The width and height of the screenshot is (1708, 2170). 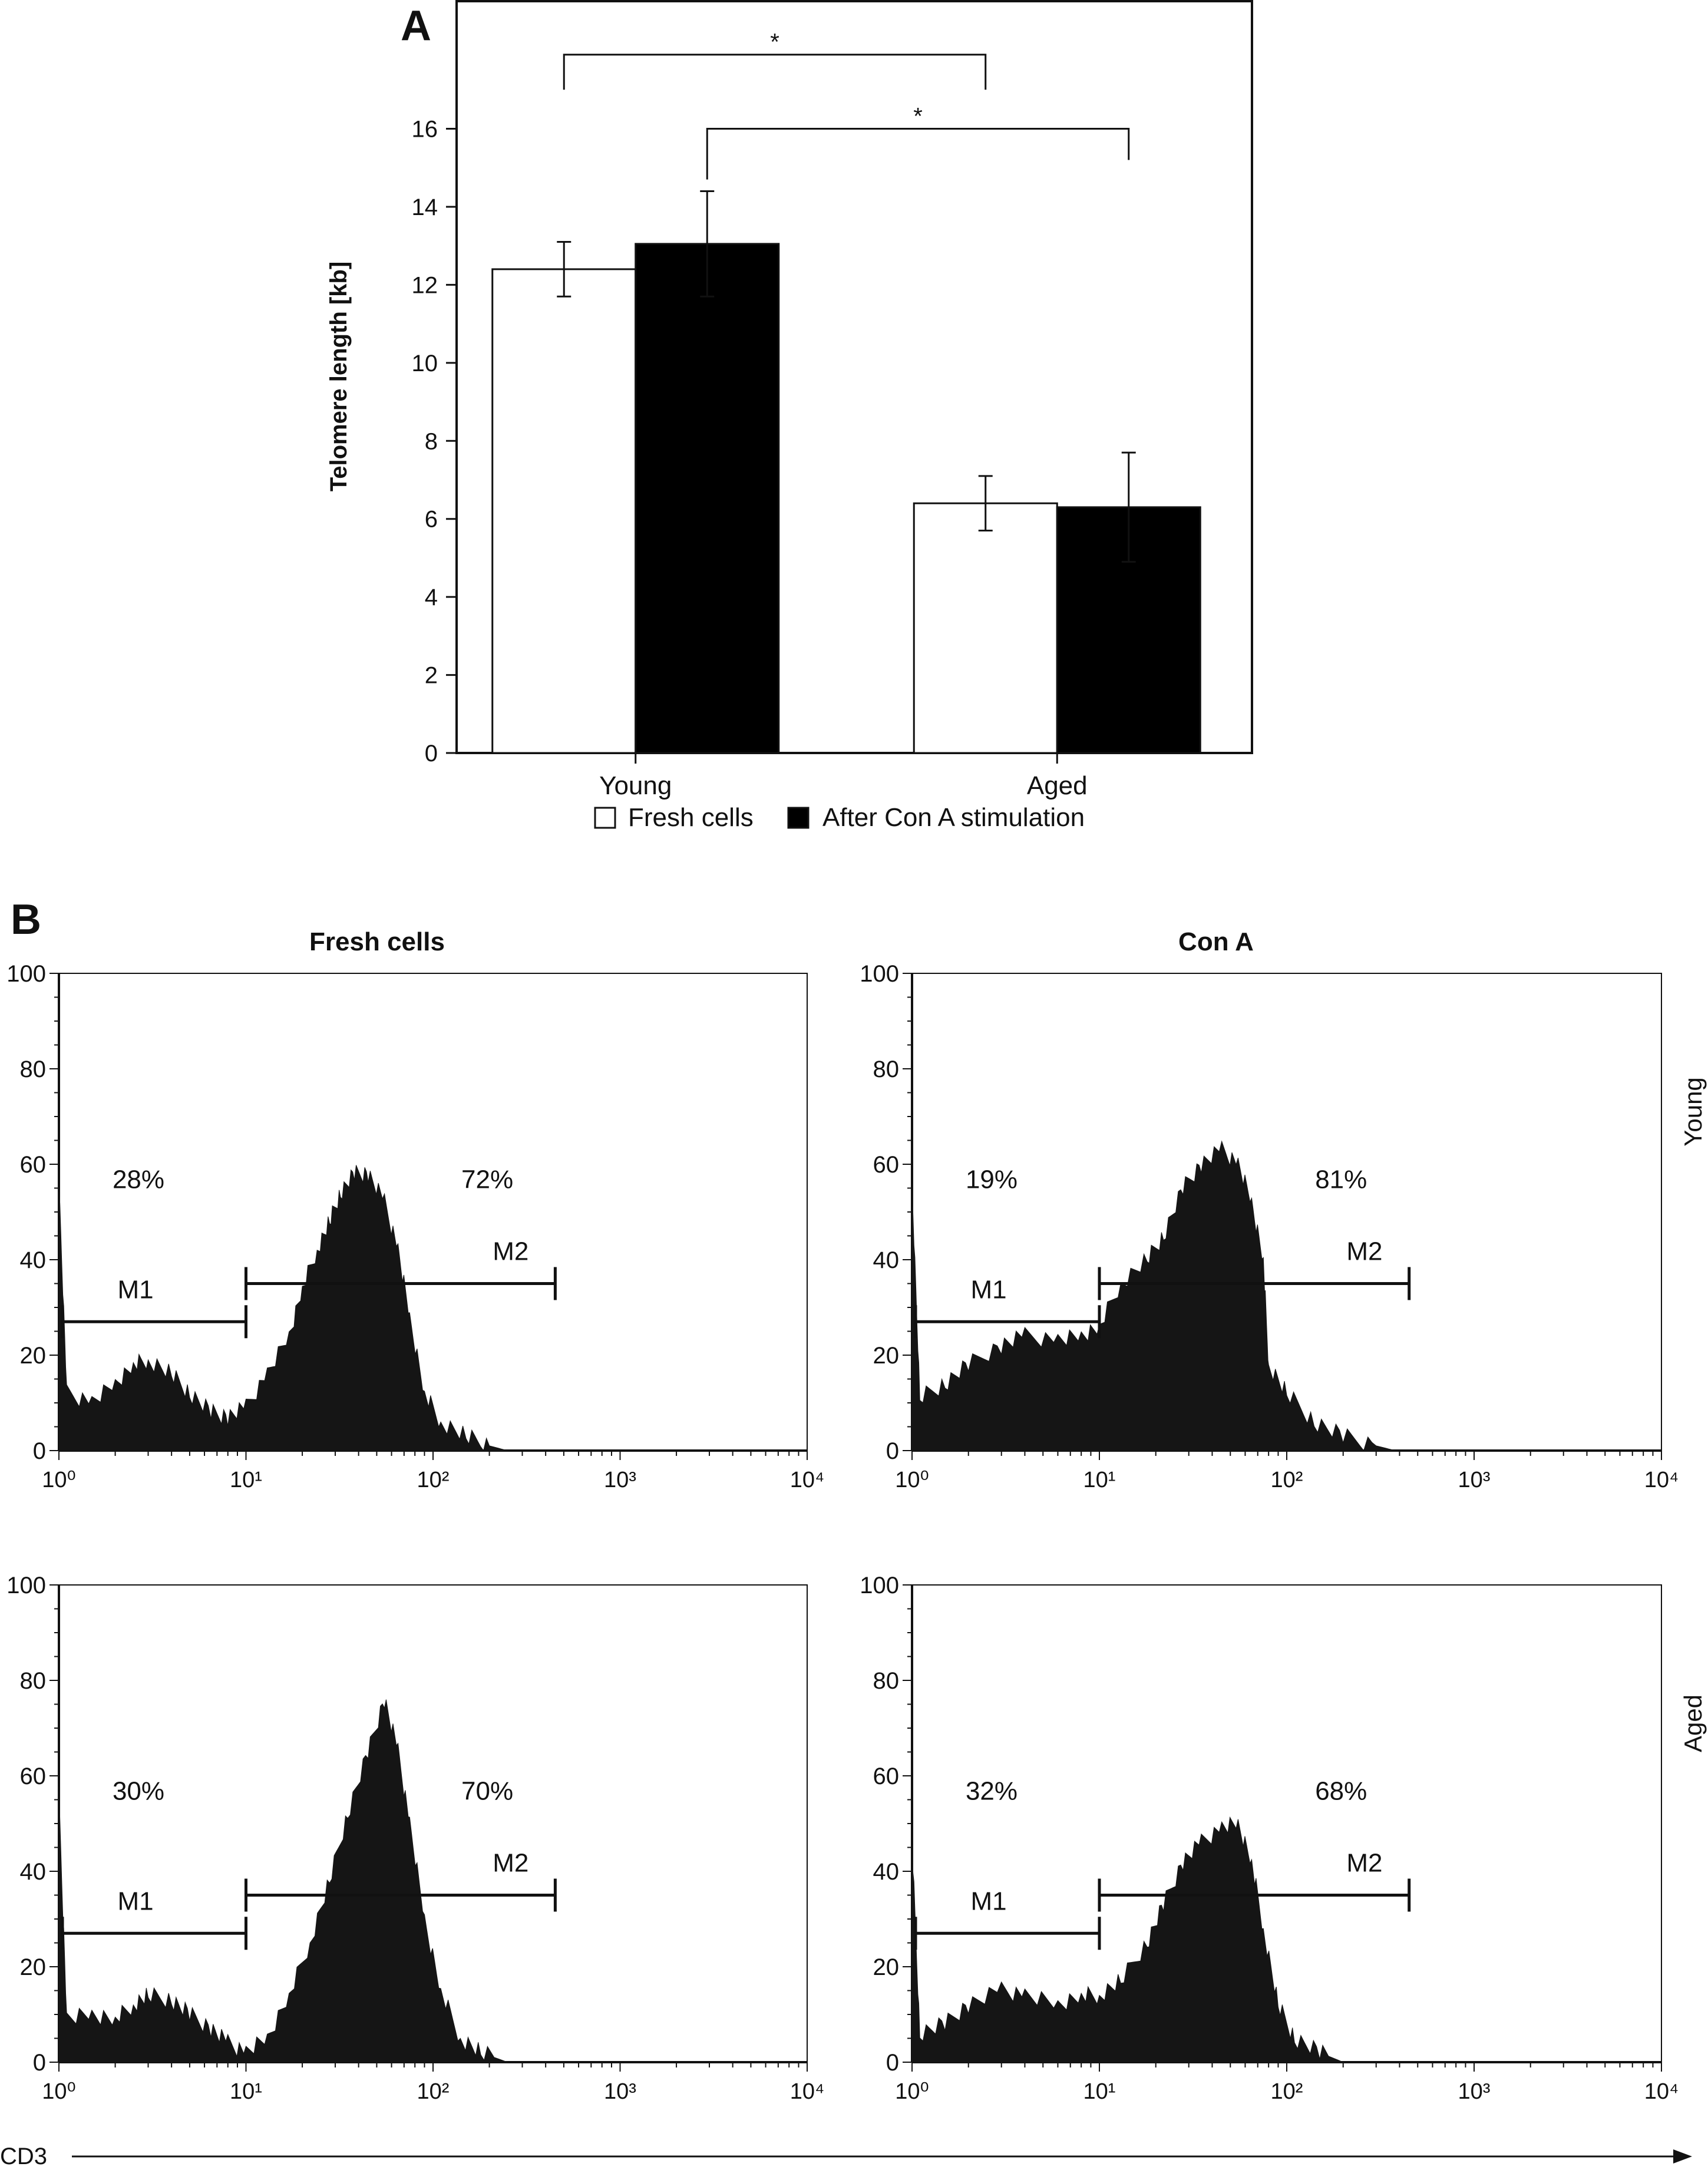 What do you see at coordinates (487, 1791) in the screenshot?
I see `marker-percent: 70%` at bounding box center [487, 1791].